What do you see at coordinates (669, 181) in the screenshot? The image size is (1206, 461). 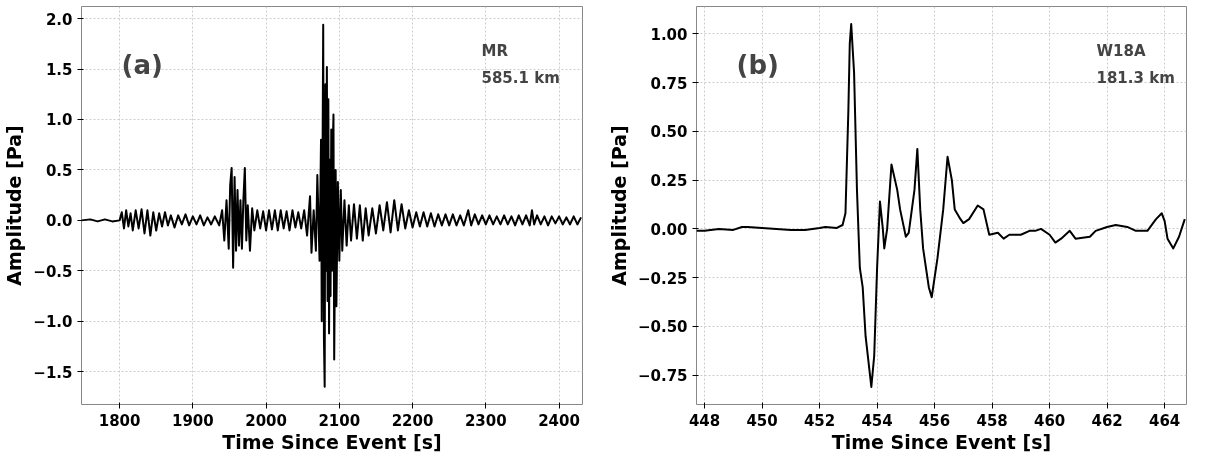 I see `y-tick-label: 0.25` at bounding box center [669, 181].